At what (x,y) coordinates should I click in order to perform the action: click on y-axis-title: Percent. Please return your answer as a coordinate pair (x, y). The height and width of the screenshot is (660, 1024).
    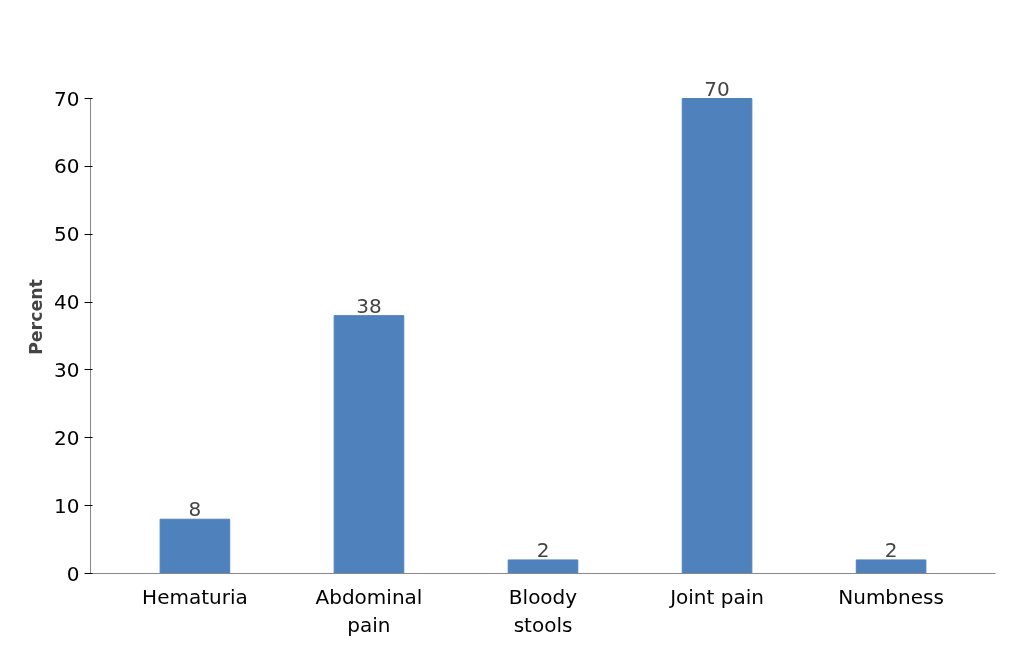
    Looking at the image, I should click on (36, 317).